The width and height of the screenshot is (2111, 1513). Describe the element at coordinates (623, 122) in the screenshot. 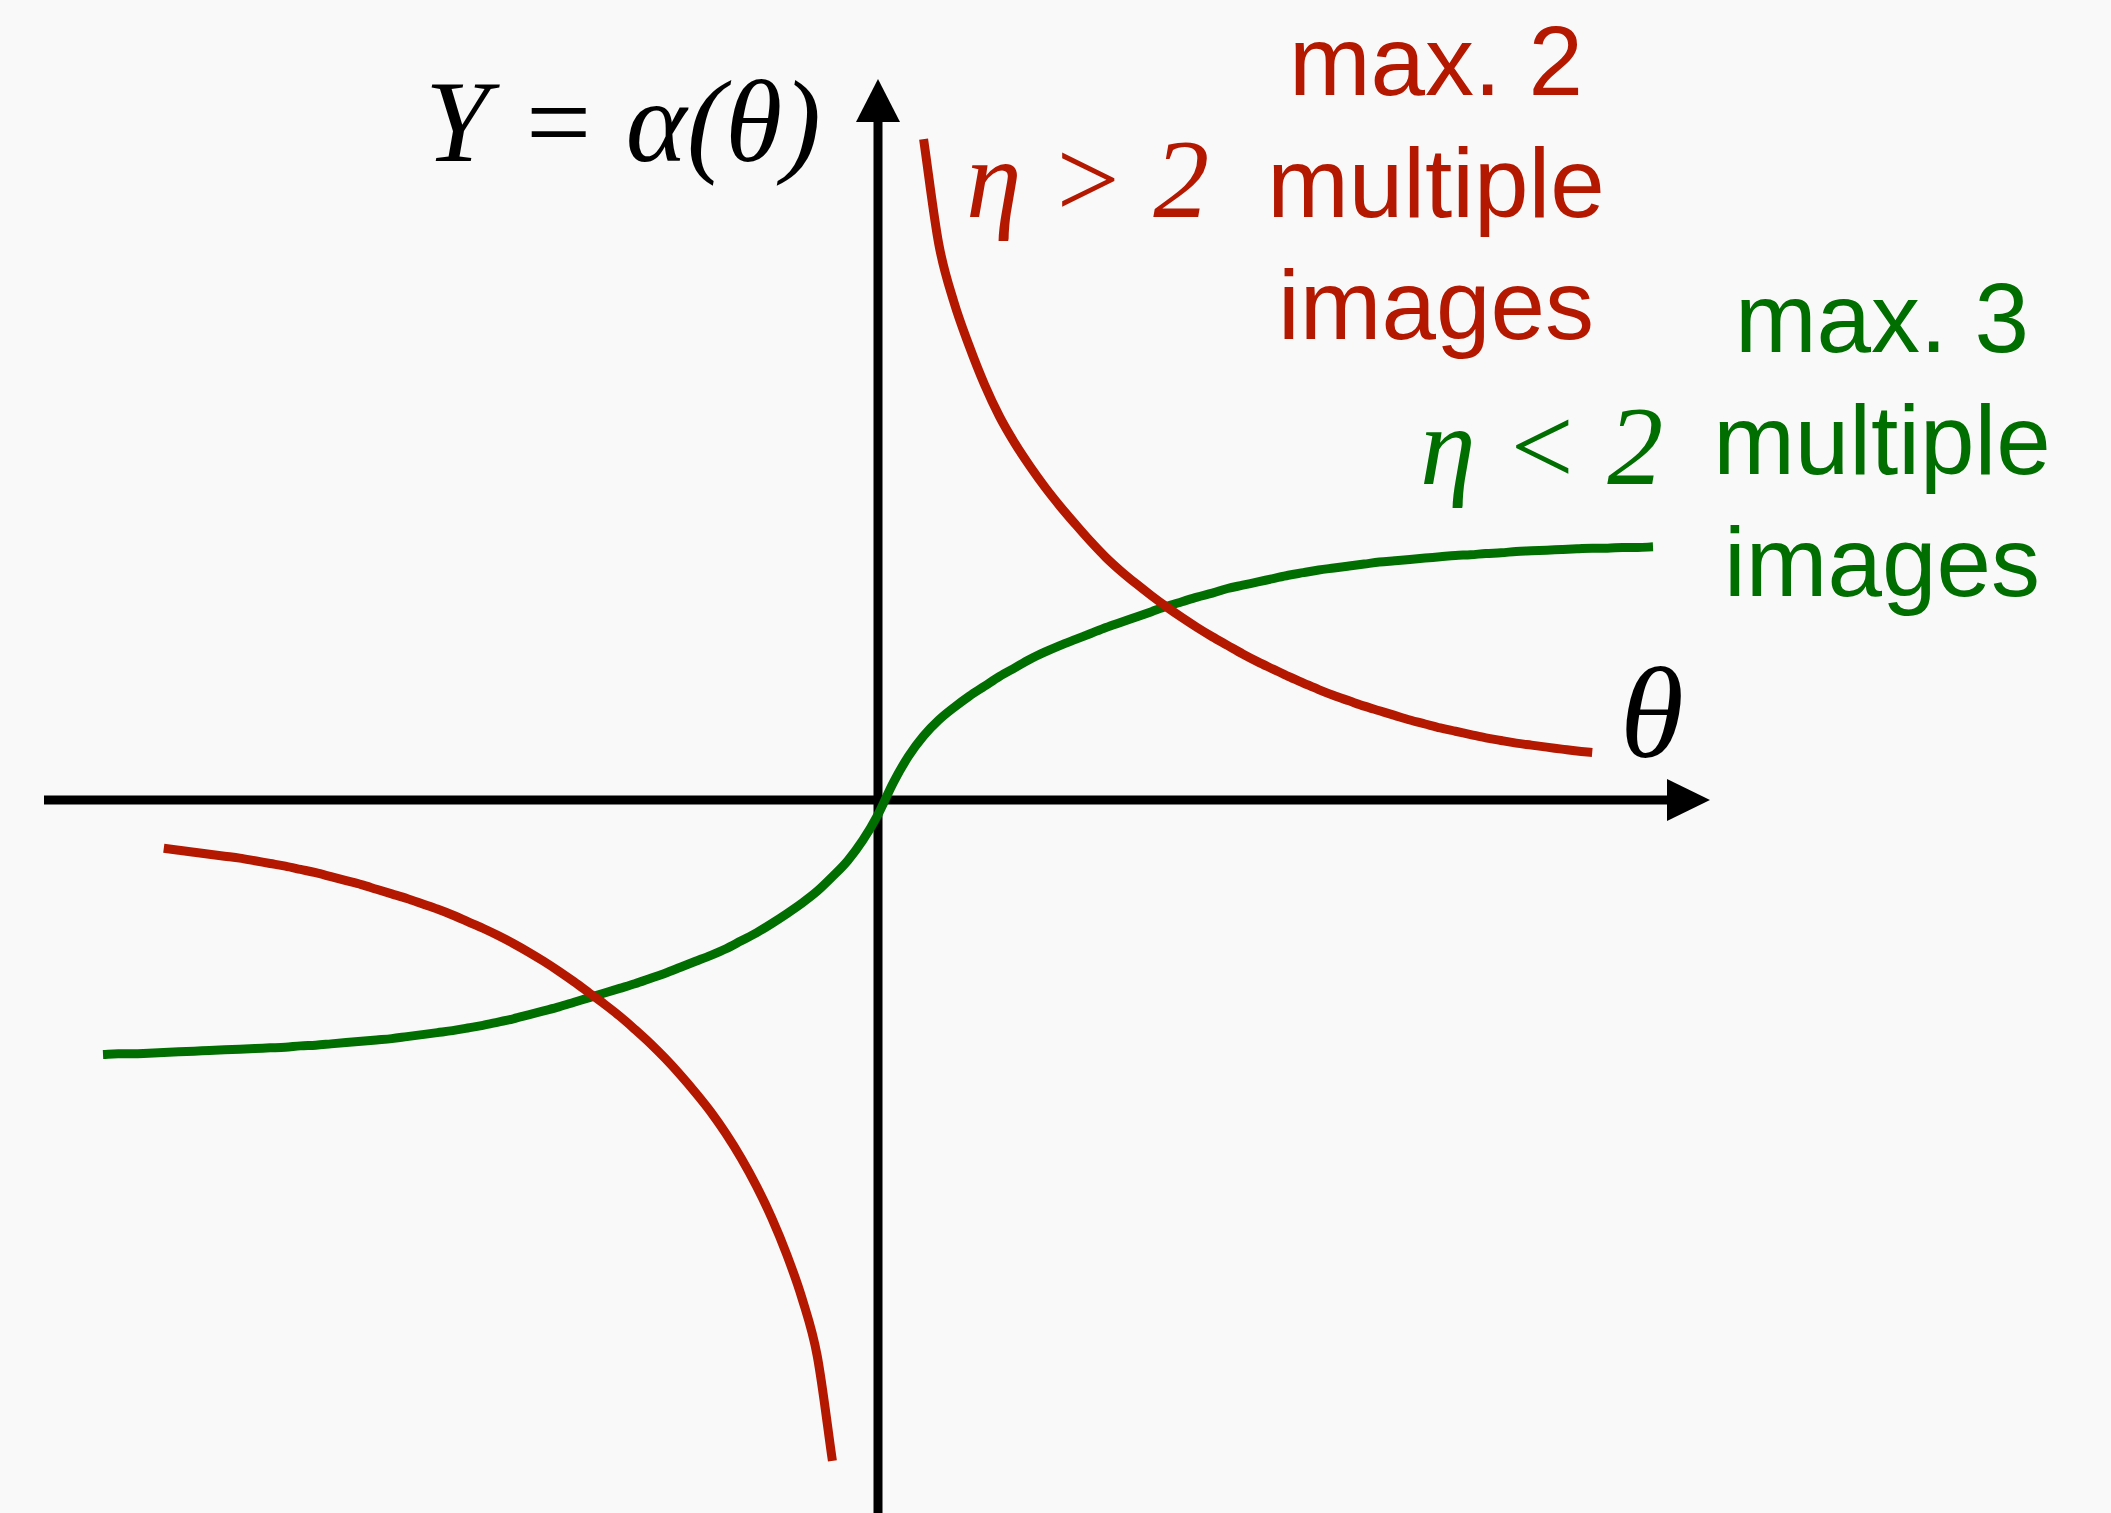

I see `y-axis-title: Y = α(θ)` at that location.